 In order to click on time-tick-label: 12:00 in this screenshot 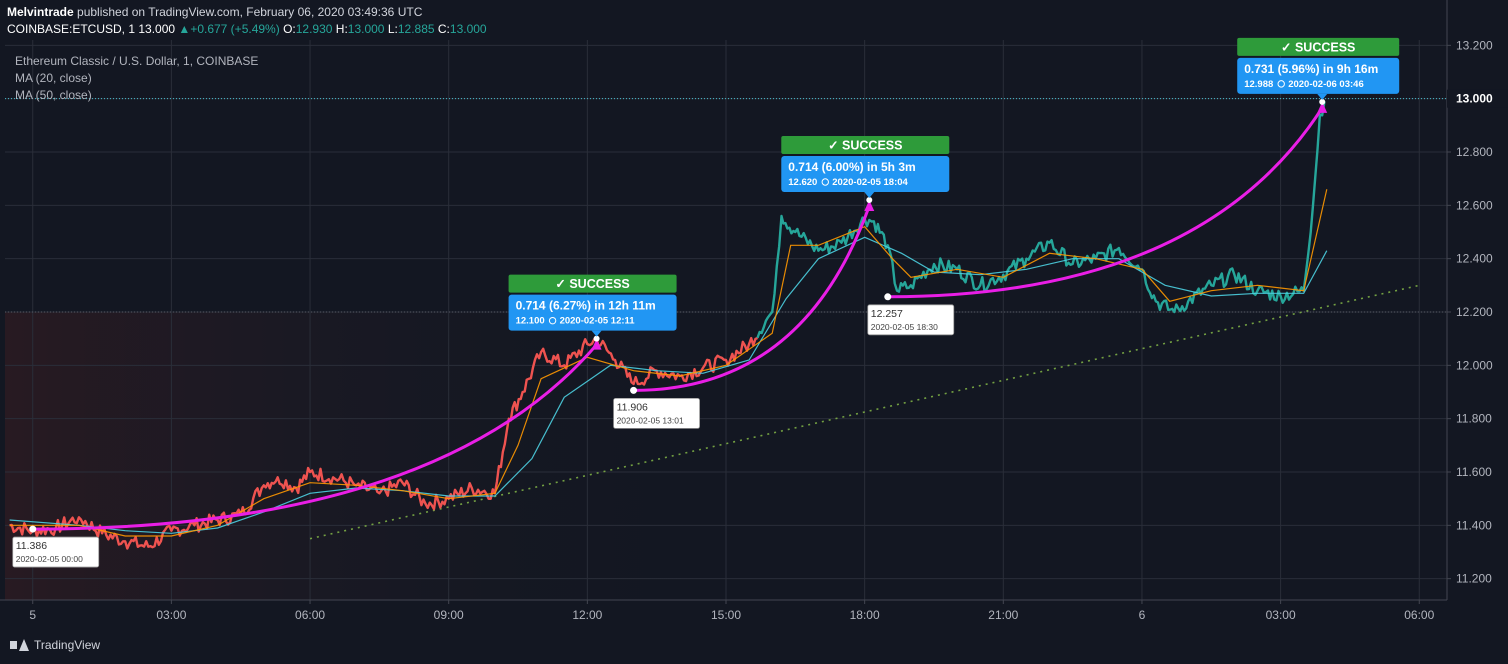, I will do `click(587, 615)`.